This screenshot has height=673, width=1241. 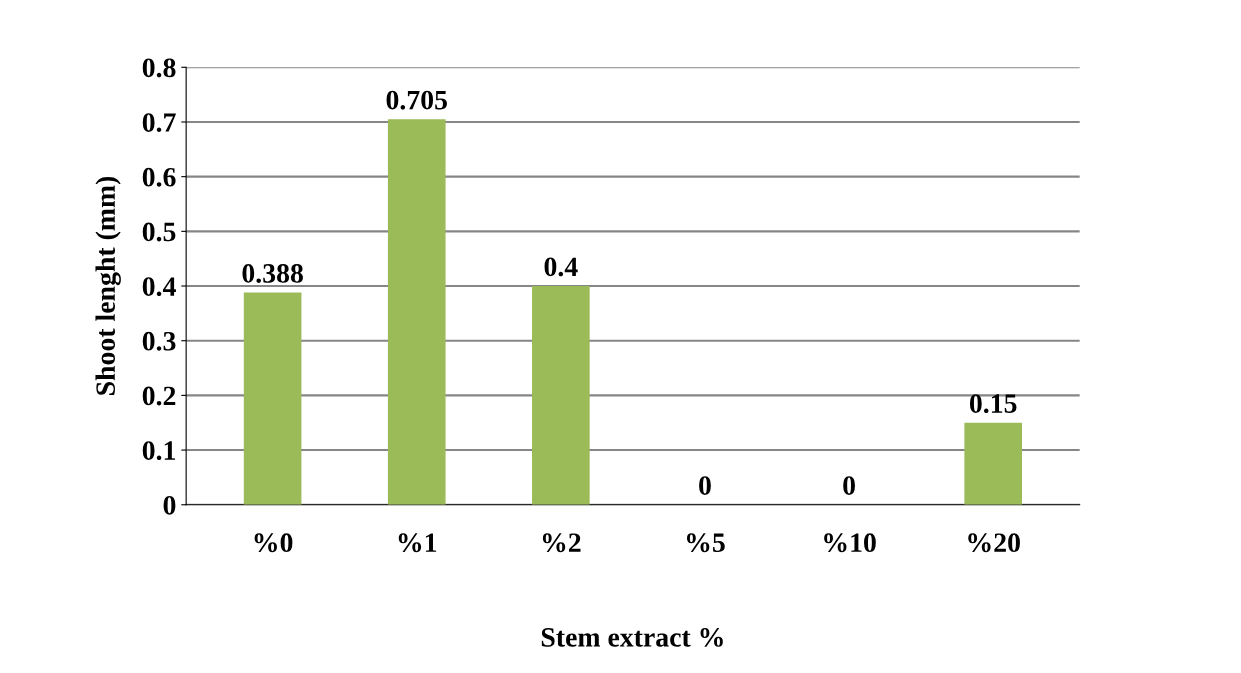 I want to click on x-tick-label: %20, so click(x=994, y=543).